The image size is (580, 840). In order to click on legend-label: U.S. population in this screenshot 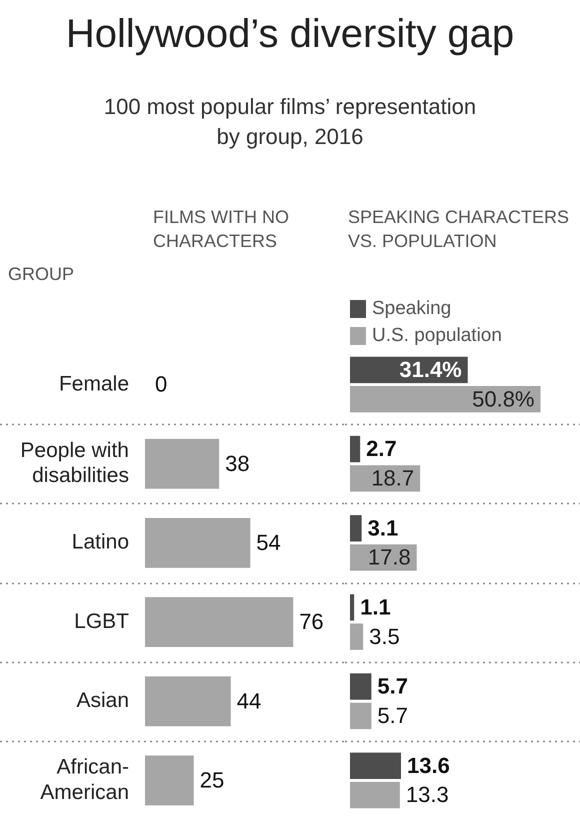, I will do `click(437, 335)`.